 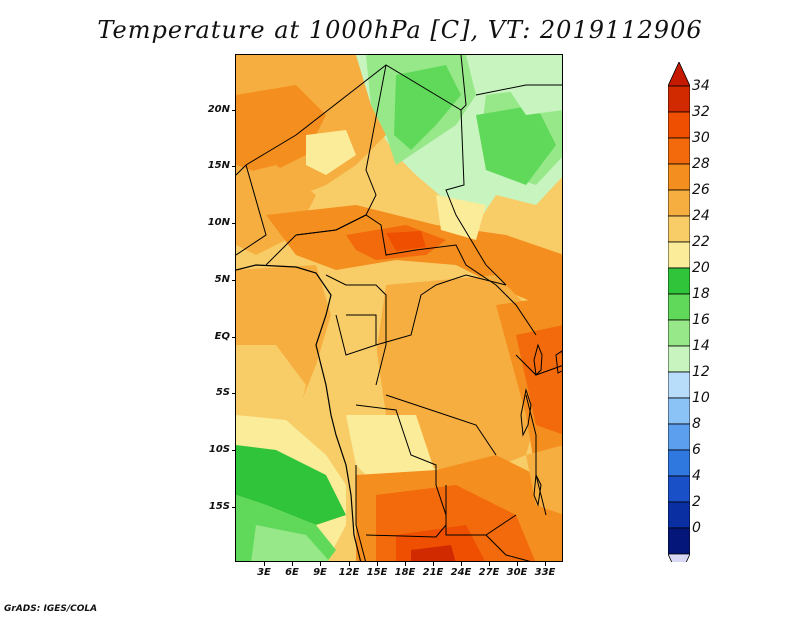 I want to click on field-zone-20-22b, so click(x=516, y=145).